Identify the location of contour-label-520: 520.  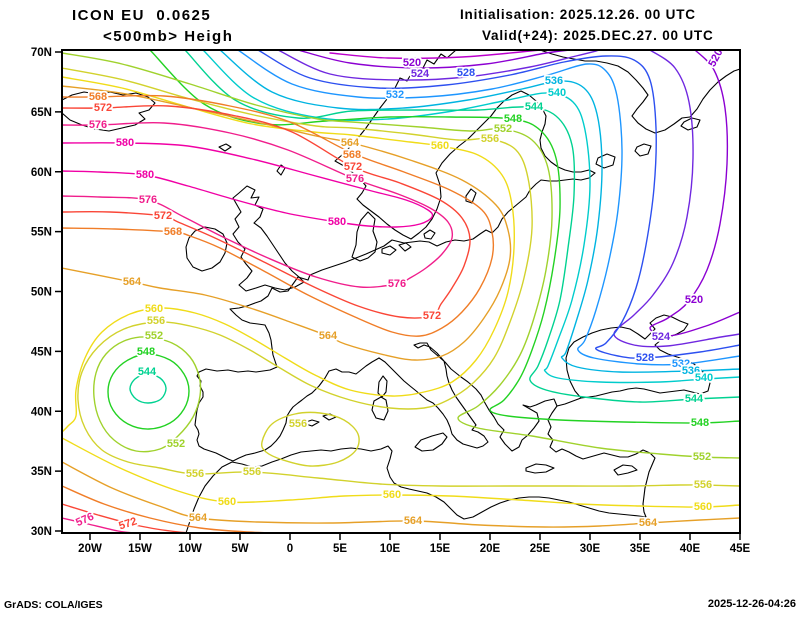
(412, 63).